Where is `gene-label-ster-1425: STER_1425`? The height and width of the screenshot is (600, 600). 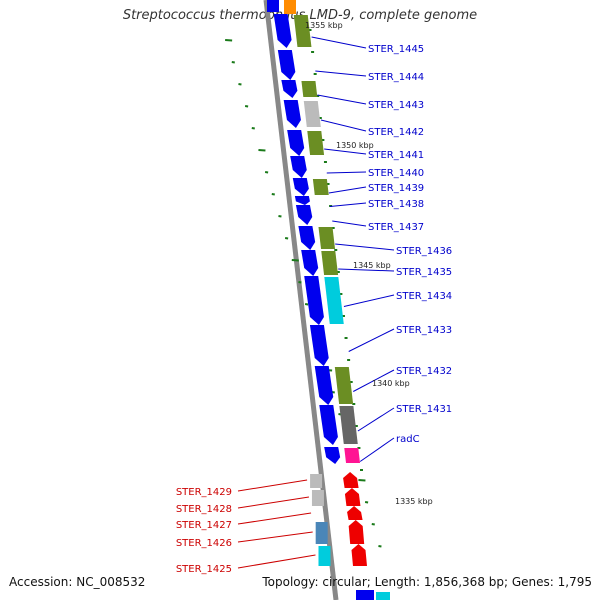
gene-label-ster-1425: STER_1425 is located at coordinates (204, 569).